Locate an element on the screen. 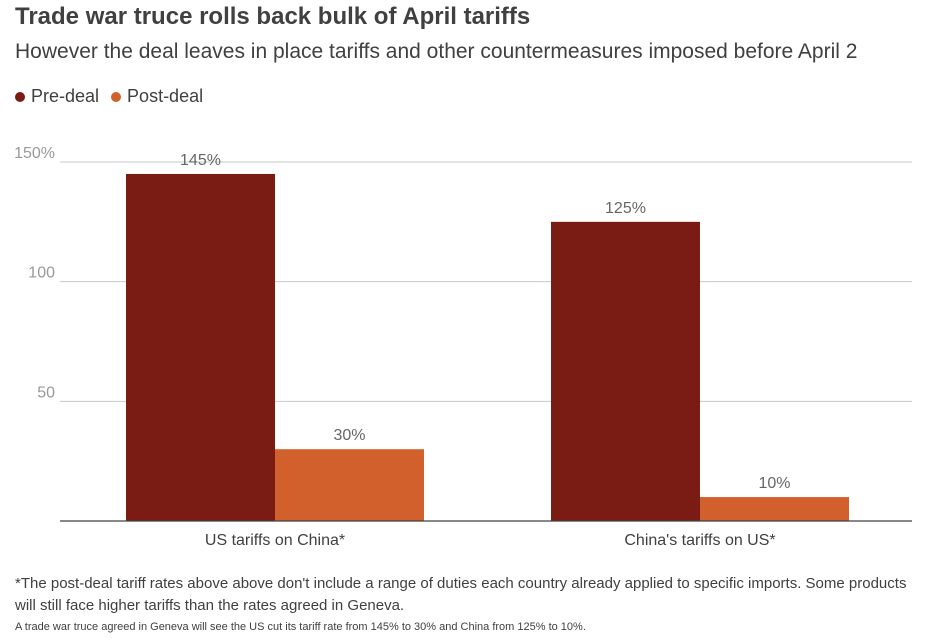  x-tick-label: China's tariffs on US* is located at coordinates (699, 540).